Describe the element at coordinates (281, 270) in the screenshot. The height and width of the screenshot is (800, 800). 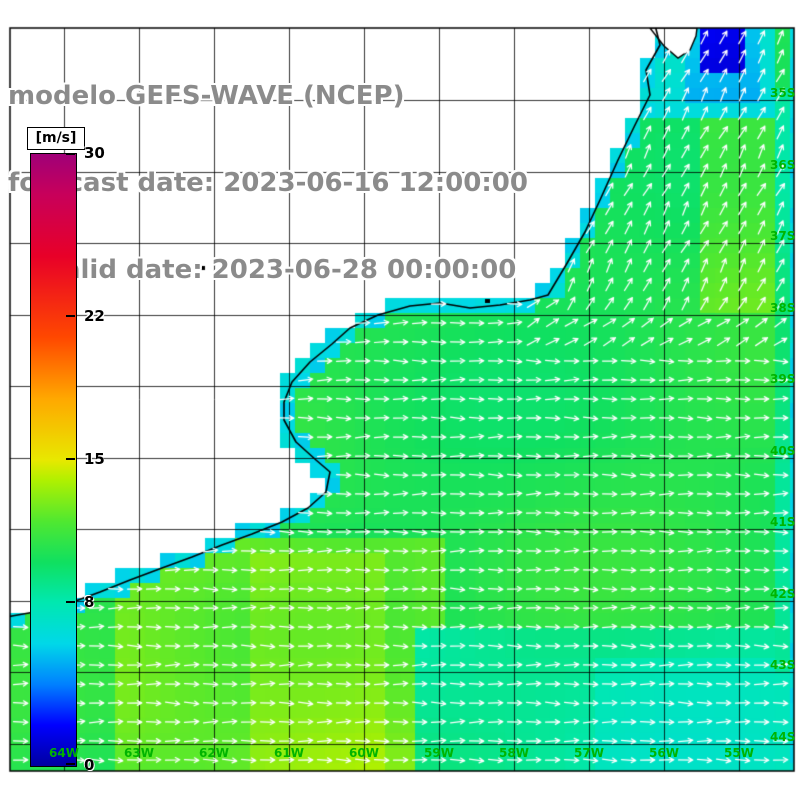
I see `valid-date: valid date: 2023-06-28 00:00:00` at that location.